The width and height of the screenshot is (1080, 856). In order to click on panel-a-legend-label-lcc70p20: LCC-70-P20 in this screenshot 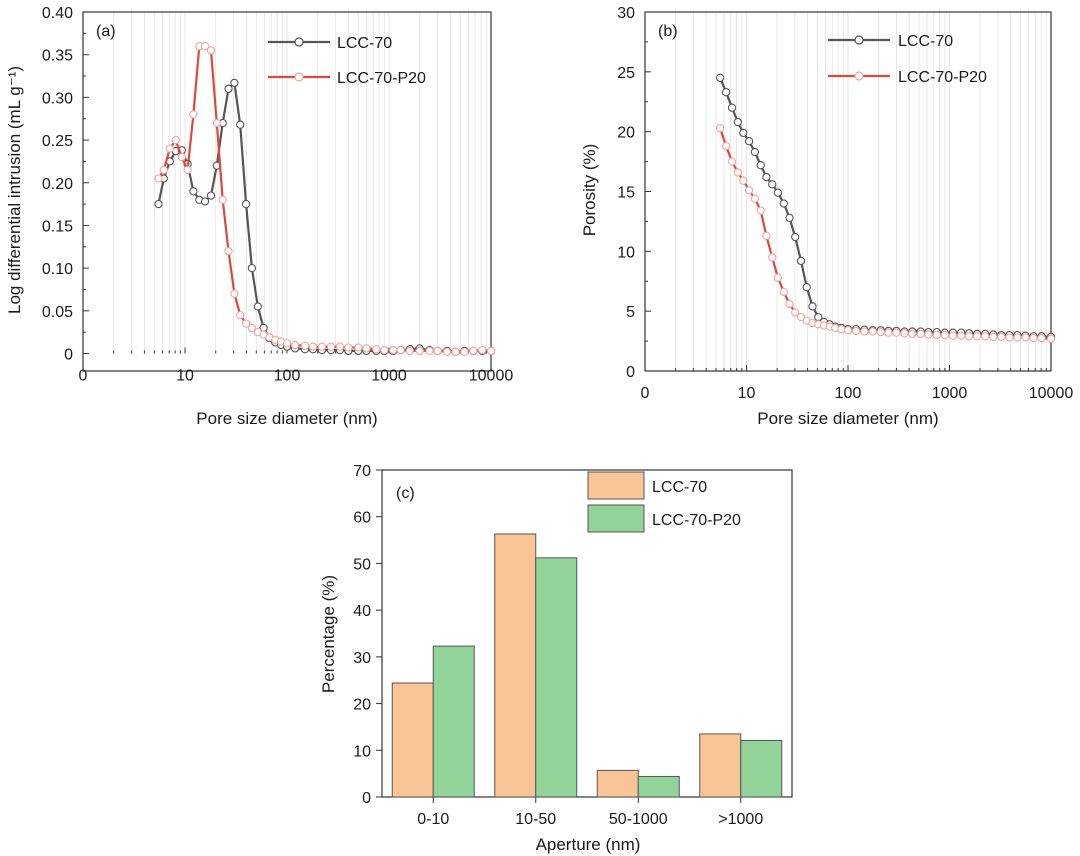, I will do `click(381, 78)`.